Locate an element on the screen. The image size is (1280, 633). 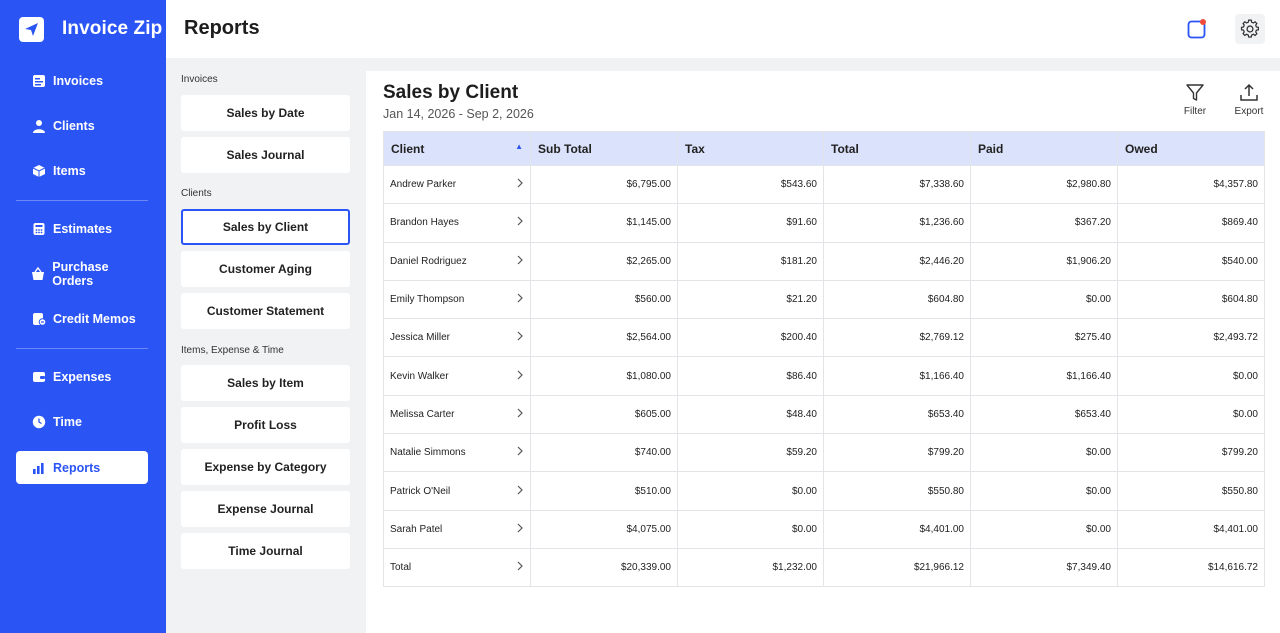
client-cell-content: Melissa Carter is located at coordinates (457, 414).